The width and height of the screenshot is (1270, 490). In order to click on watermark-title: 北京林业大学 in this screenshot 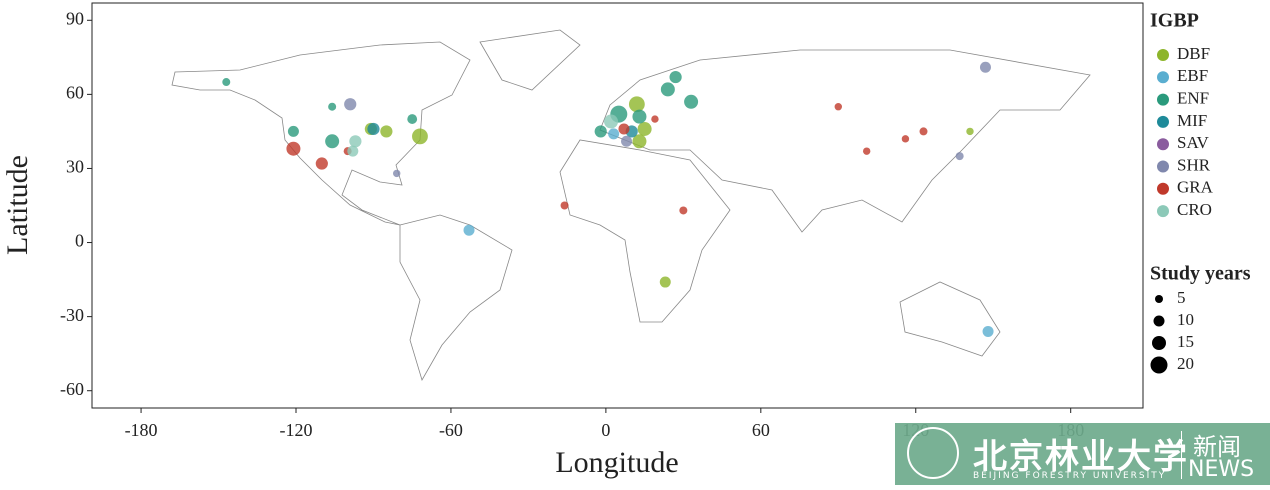, I will do `click(1081, 457)`.